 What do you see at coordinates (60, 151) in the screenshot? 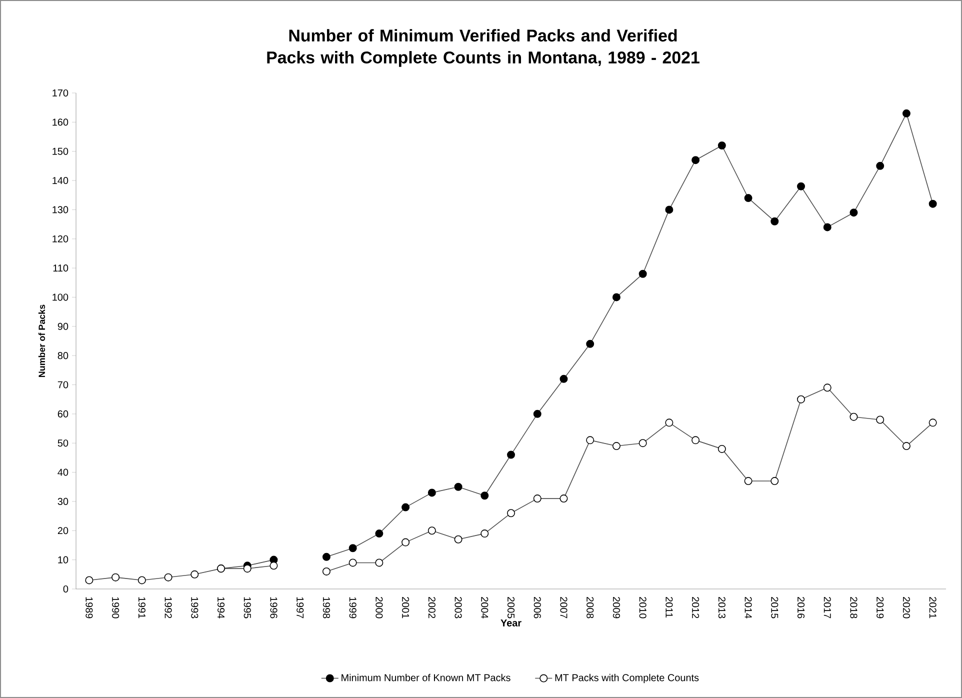
I see `y-tick-label: 150` at bounding box center [60, 151].